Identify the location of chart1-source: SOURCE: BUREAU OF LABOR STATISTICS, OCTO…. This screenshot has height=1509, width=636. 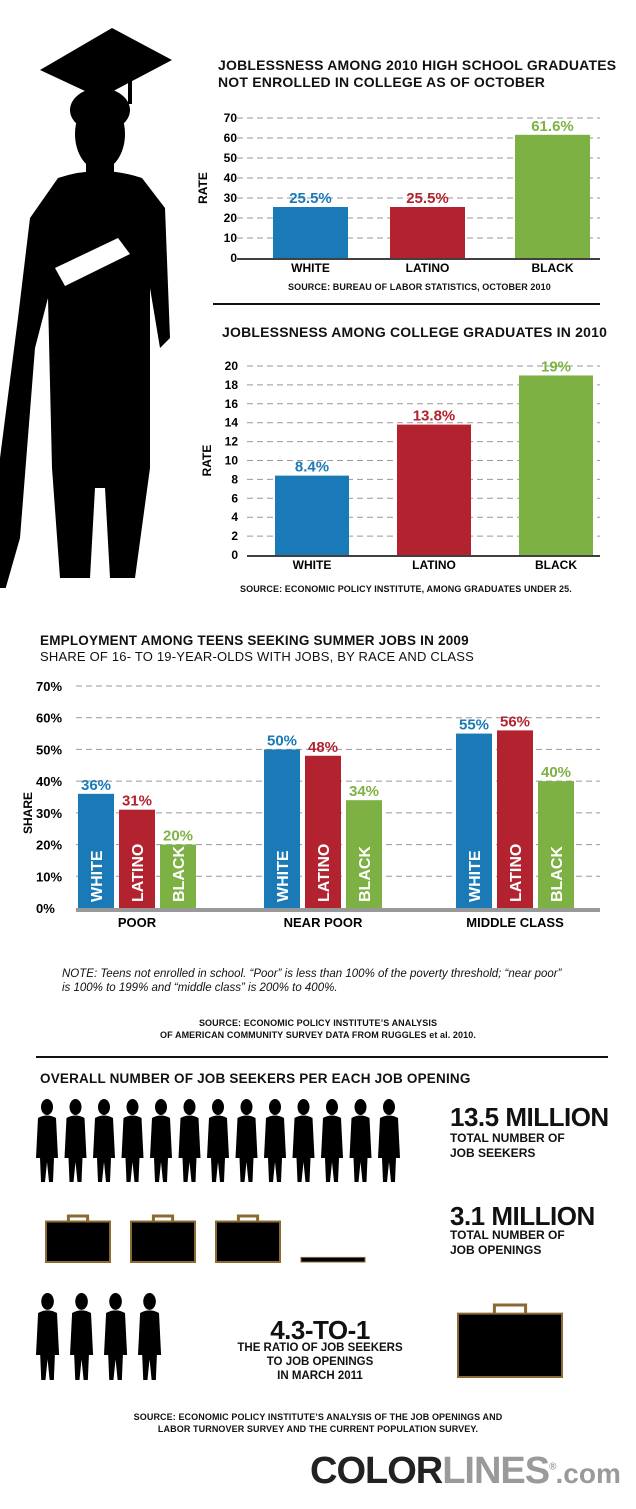
(419, 287).